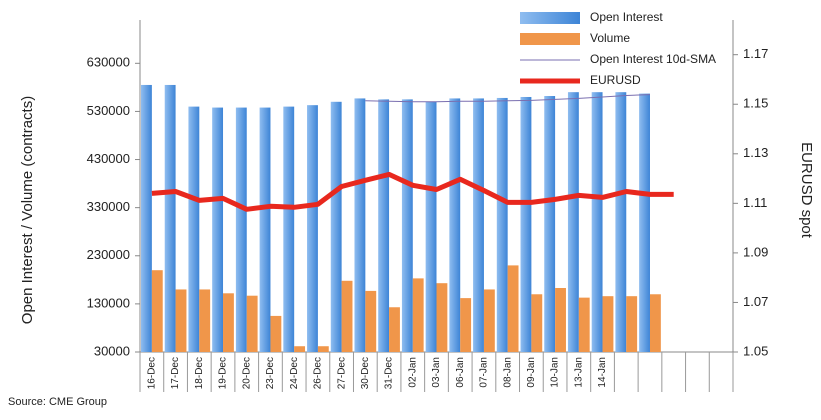 This screenshot has width=821, height=420. What do you see at coordinates (175, 373) in the screenshot?
I see `x-tick-label: 17-Dec` at bounding box center [175, 373].